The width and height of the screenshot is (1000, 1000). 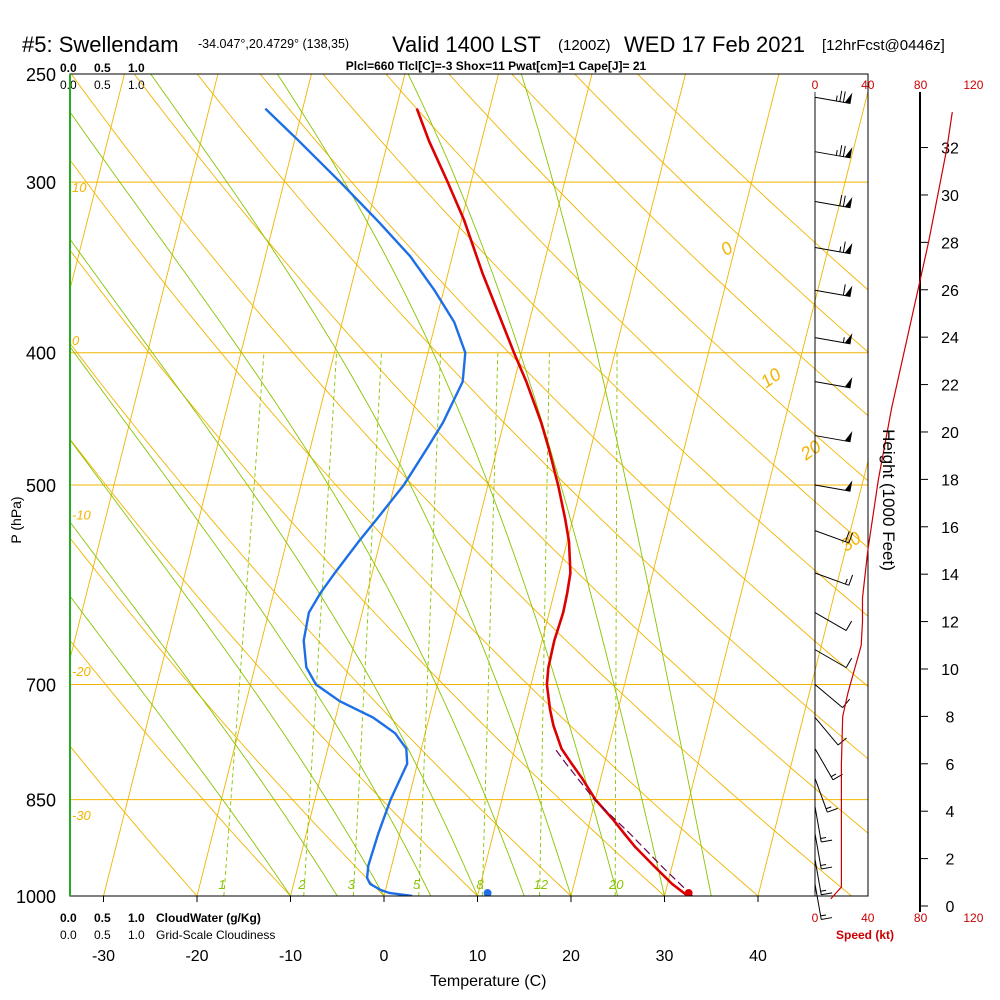 I want to click on height-tick-label: 16, so click(x=950, y=528).